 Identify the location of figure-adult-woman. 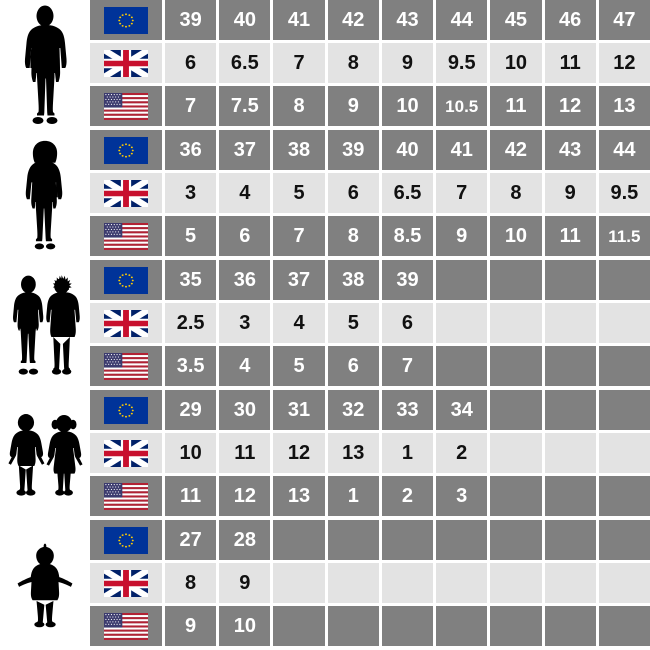
(45, 195).